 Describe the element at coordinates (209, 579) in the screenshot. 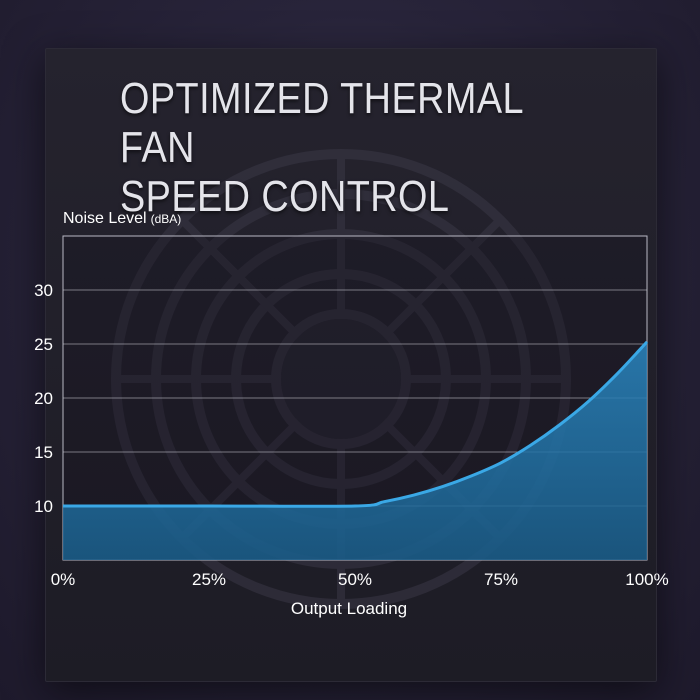

I see `x-tick-label: 25%` at that location.